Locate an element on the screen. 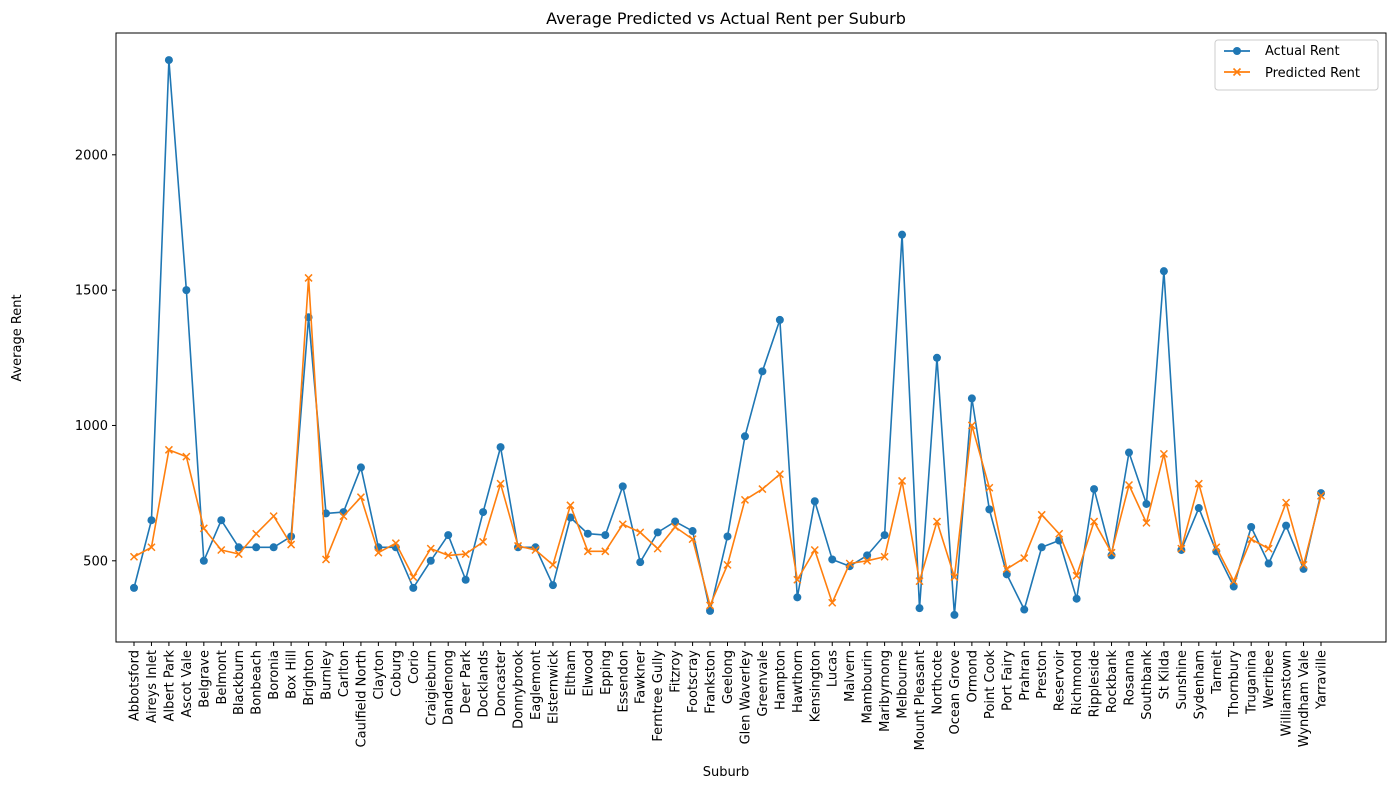  x-tick-label: Lucas is located at coordinates (833, 668).